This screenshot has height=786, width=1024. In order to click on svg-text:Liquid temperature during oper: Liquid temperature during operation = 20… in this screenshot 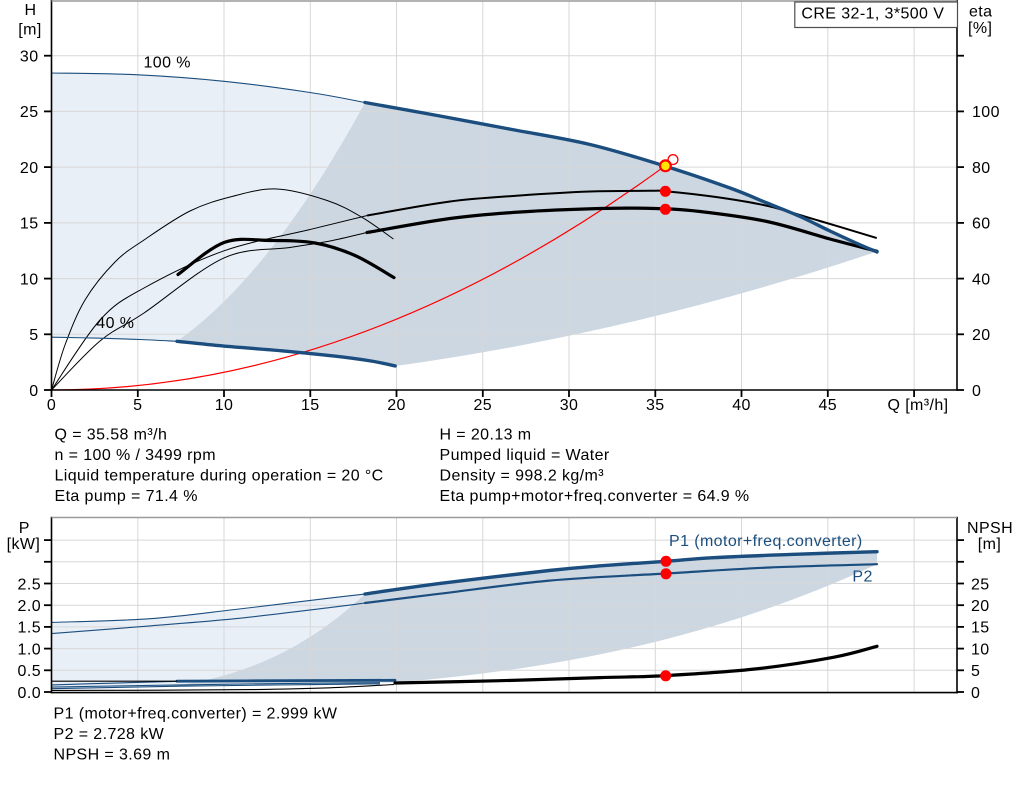, I will do `click(219, 476)`.